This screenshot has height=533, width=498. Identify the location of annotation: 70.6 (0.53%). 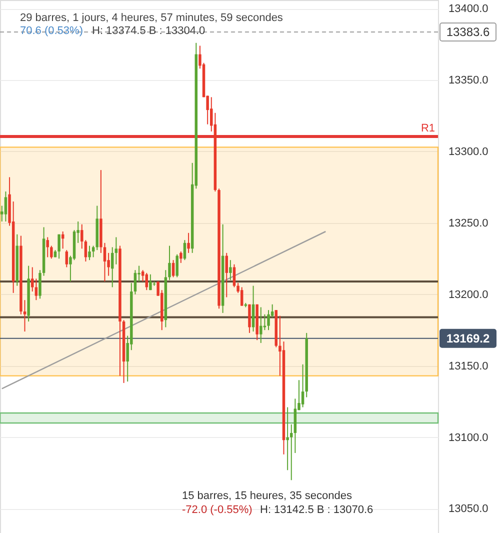
(51, 31).